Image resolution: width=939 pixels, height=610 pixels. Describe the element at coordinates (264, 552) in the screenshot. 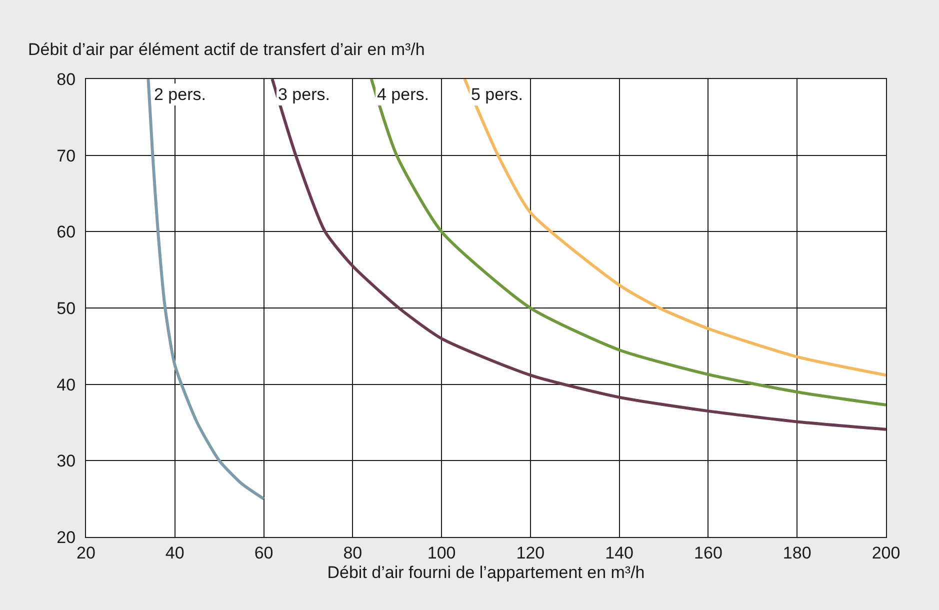

I see `x-tick-label: 60` at that location.